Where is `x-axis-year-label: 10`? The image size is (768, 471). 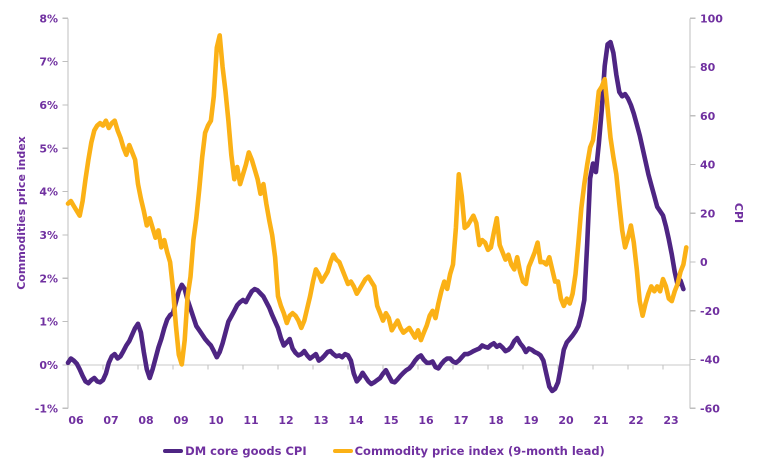
x-axis-year-label: 10 is located at coordinates (216, 420).